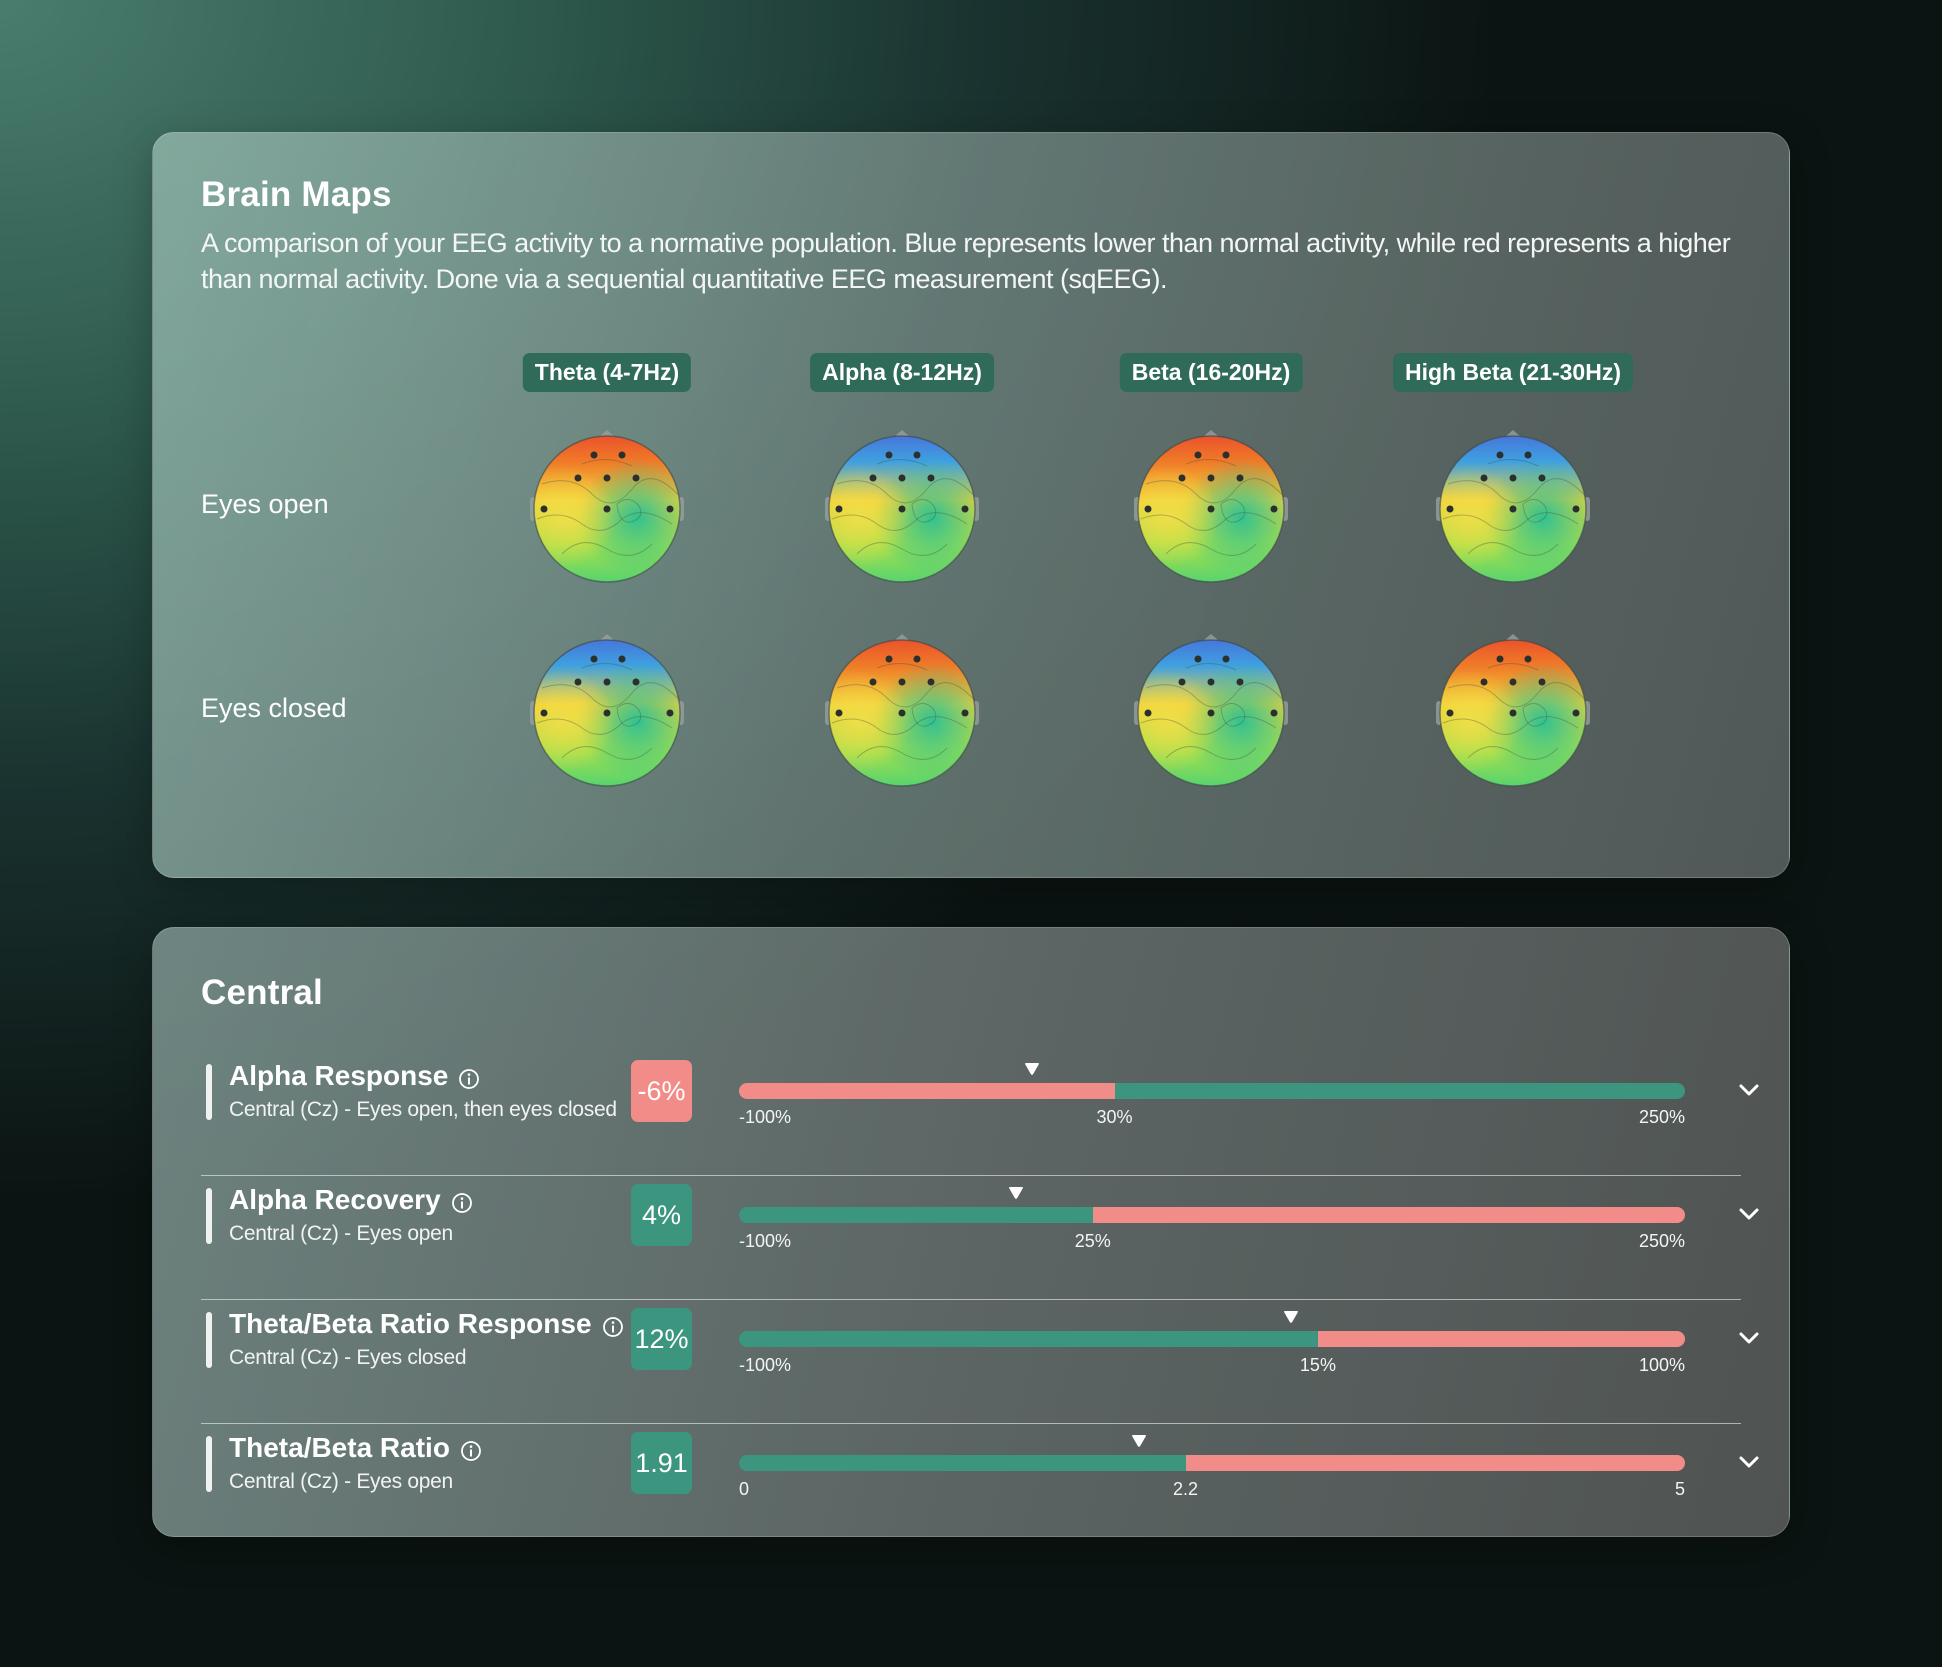  Describe the element at coordinates (1513, 509) in the screenshot. I see `brain-map-high-beta-eyes-open` at that location.